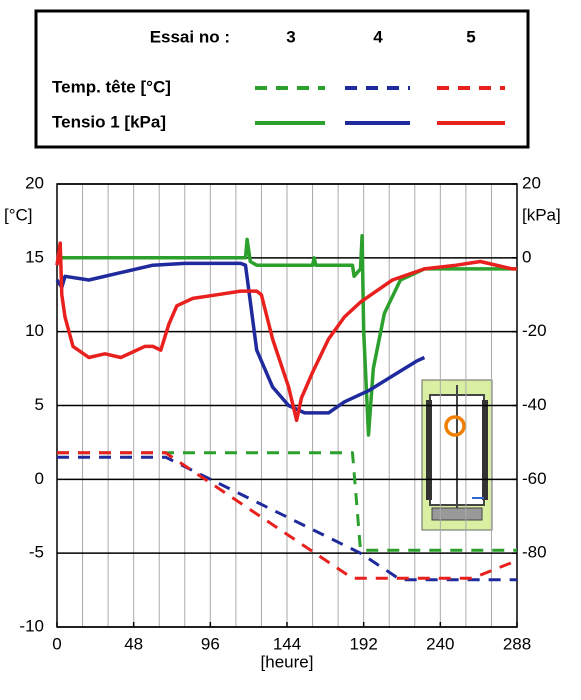 This screenshot has width=581, height=700. I want to click on x-tick-label: 240, so click(440, 643).